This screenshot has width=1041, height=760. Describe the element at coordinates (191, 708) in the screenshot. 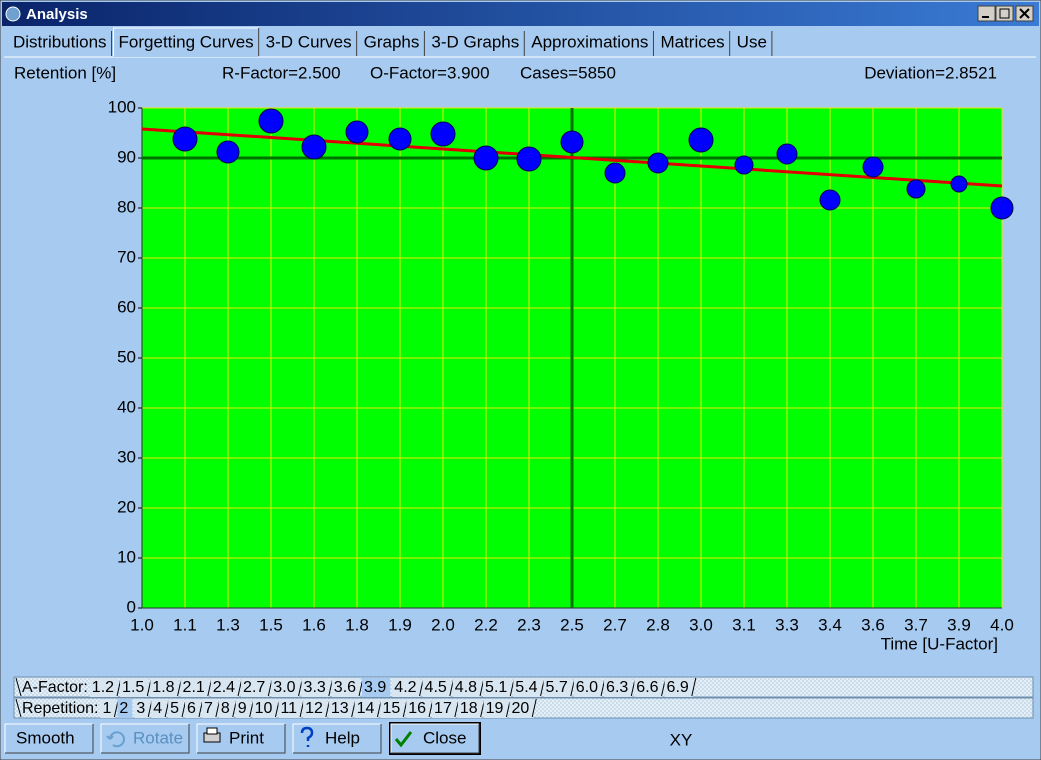

I see `row-tab: 6` at that location.